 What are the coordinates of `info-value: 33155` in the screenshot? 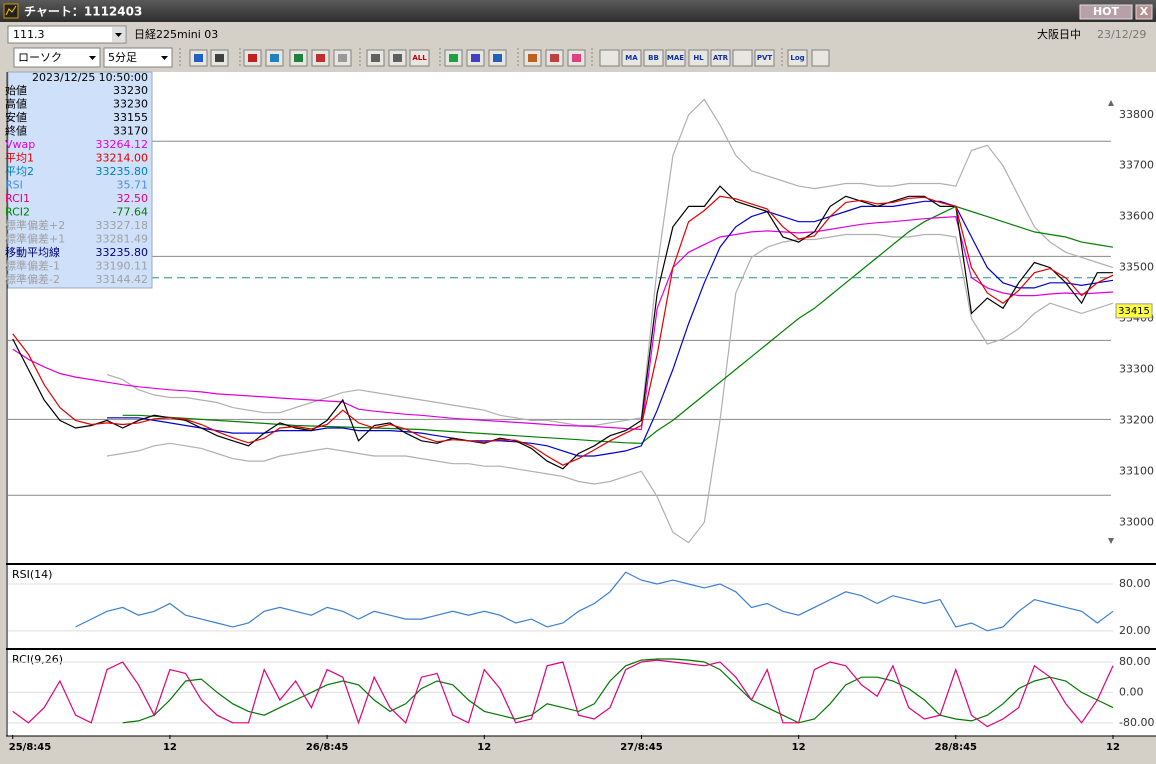 It's located at (130, 117).